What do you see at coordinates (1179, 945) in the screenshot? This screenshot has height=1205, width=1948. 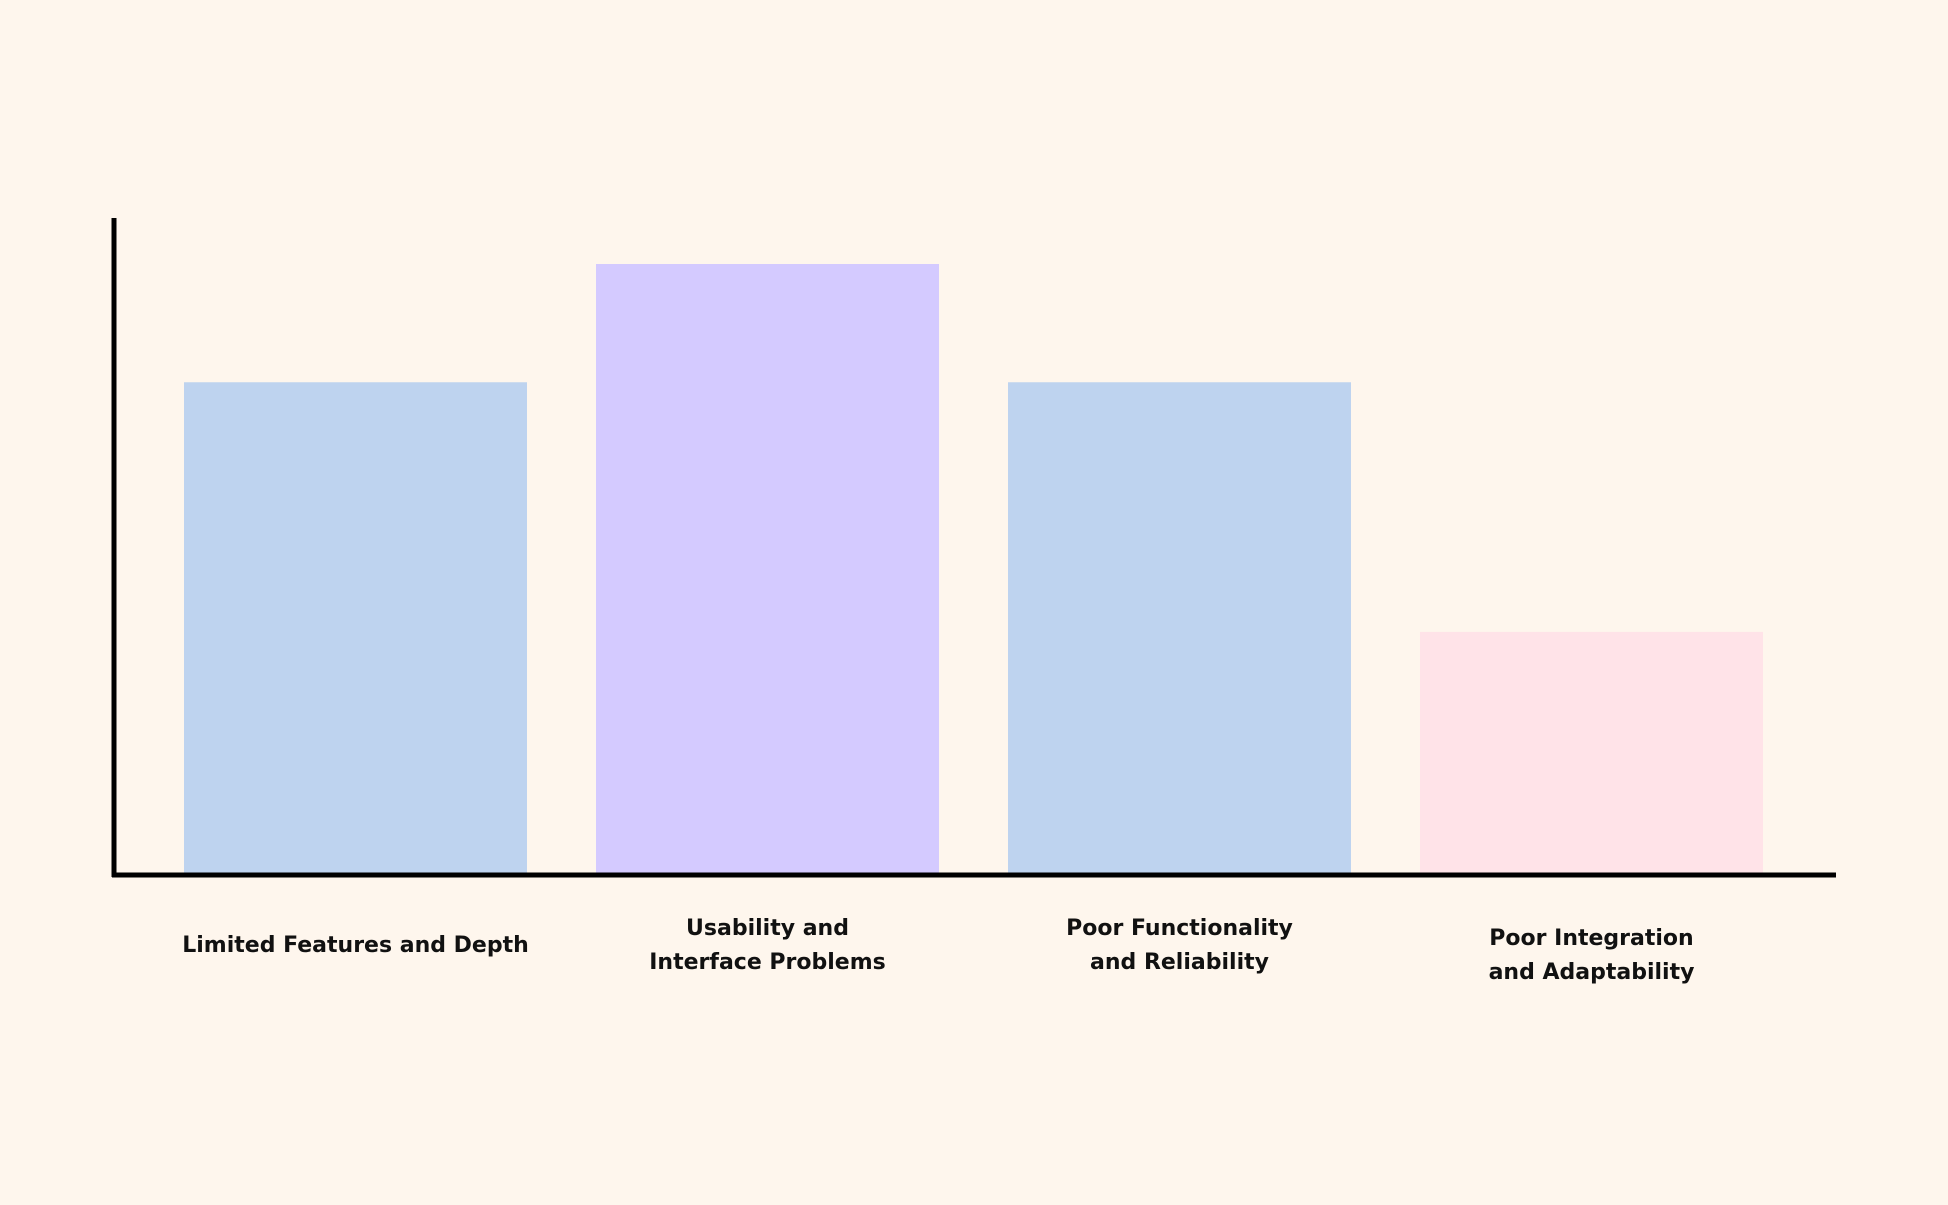 I see `category-label-3: Poor Functionality and Reliability` at bounding box center [1179, 945].